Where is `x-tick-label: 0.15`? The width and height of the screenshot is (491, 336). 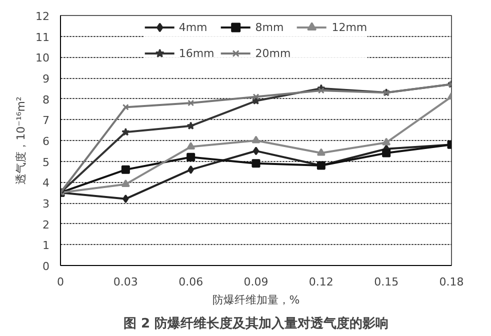
x-tick-label: 0.15 is located at coordinates (386, 282).